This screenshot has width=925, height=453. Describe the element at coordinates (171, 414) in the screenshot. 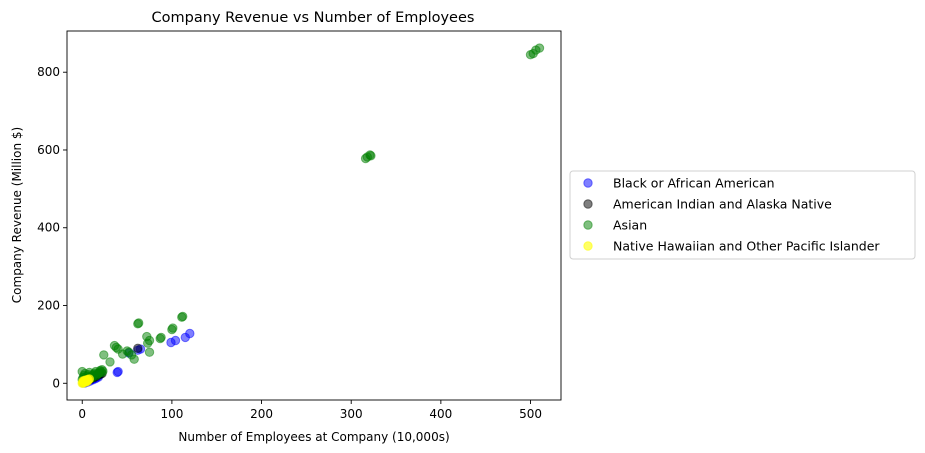

I see `x-tick-label: 100` at that location.